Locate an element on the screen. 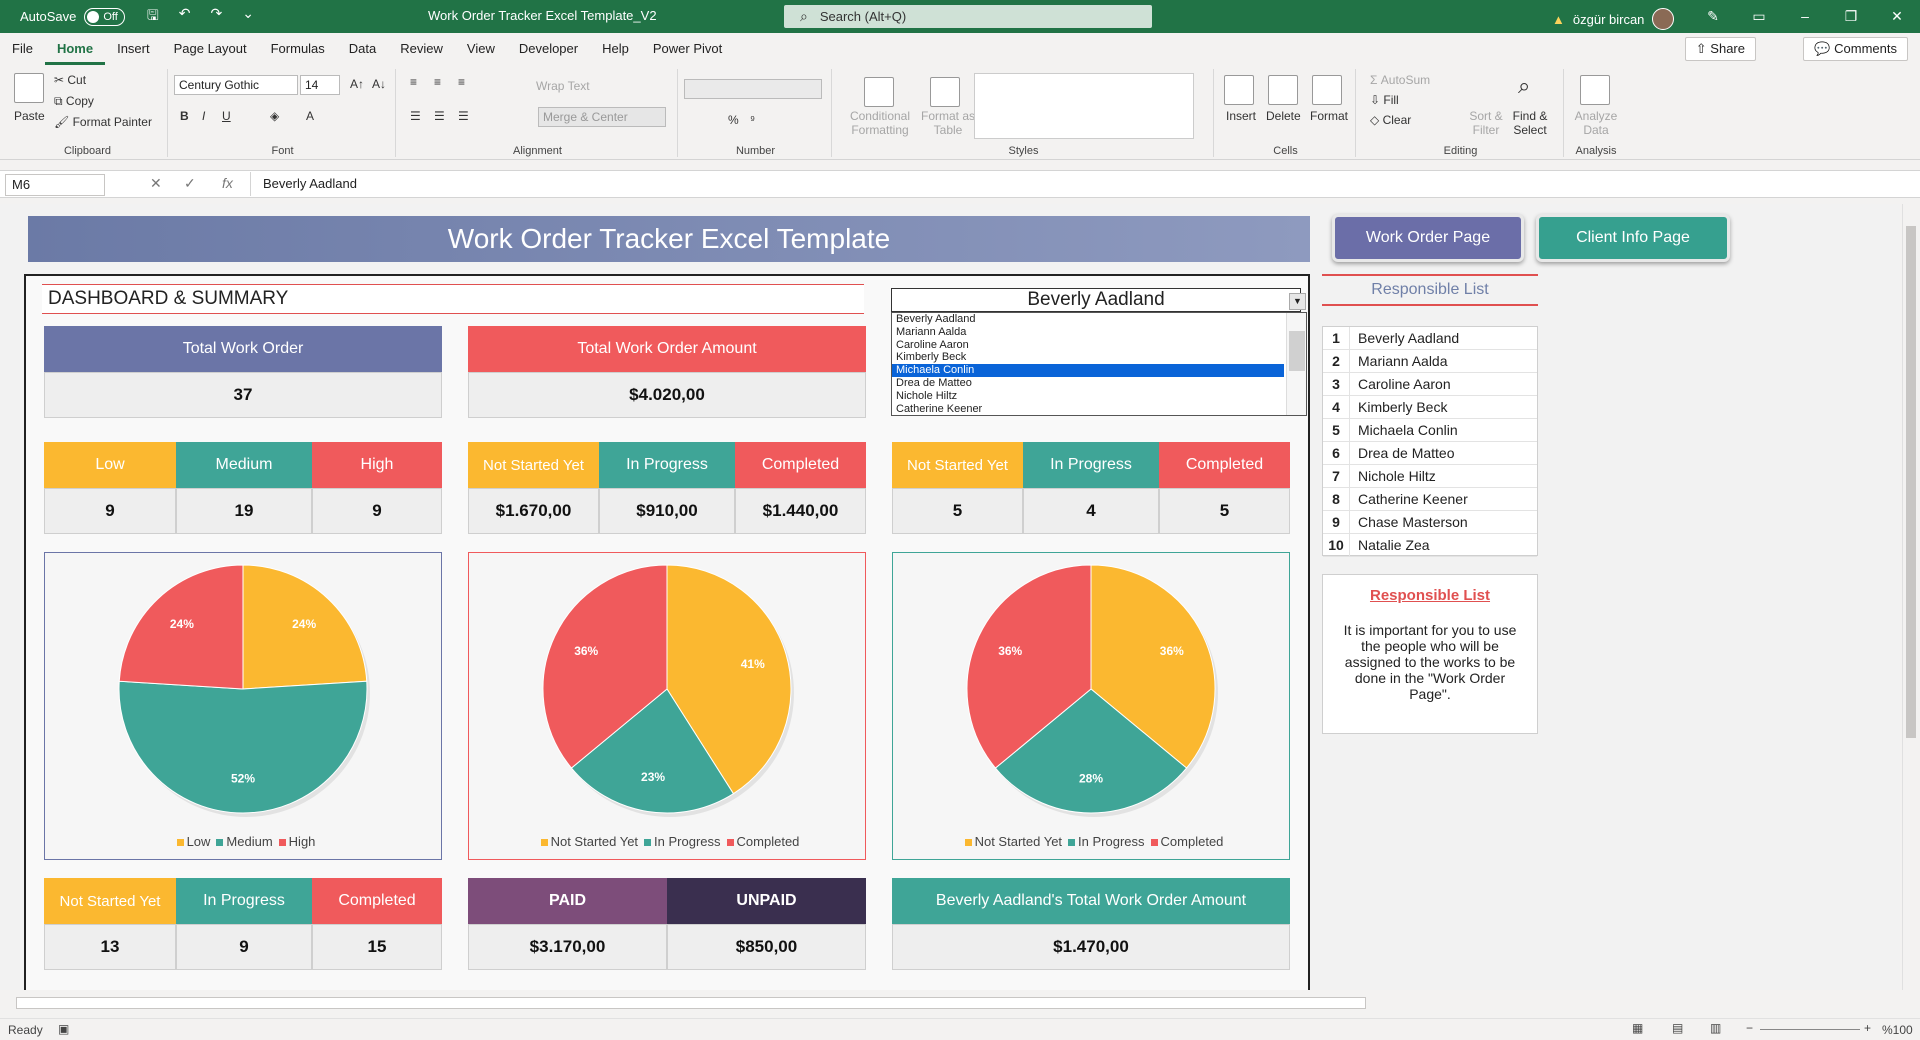 This screenshot has width=1920, height=1040. formula-input: Beverly Aadland is located at coordinates (1076, 184).